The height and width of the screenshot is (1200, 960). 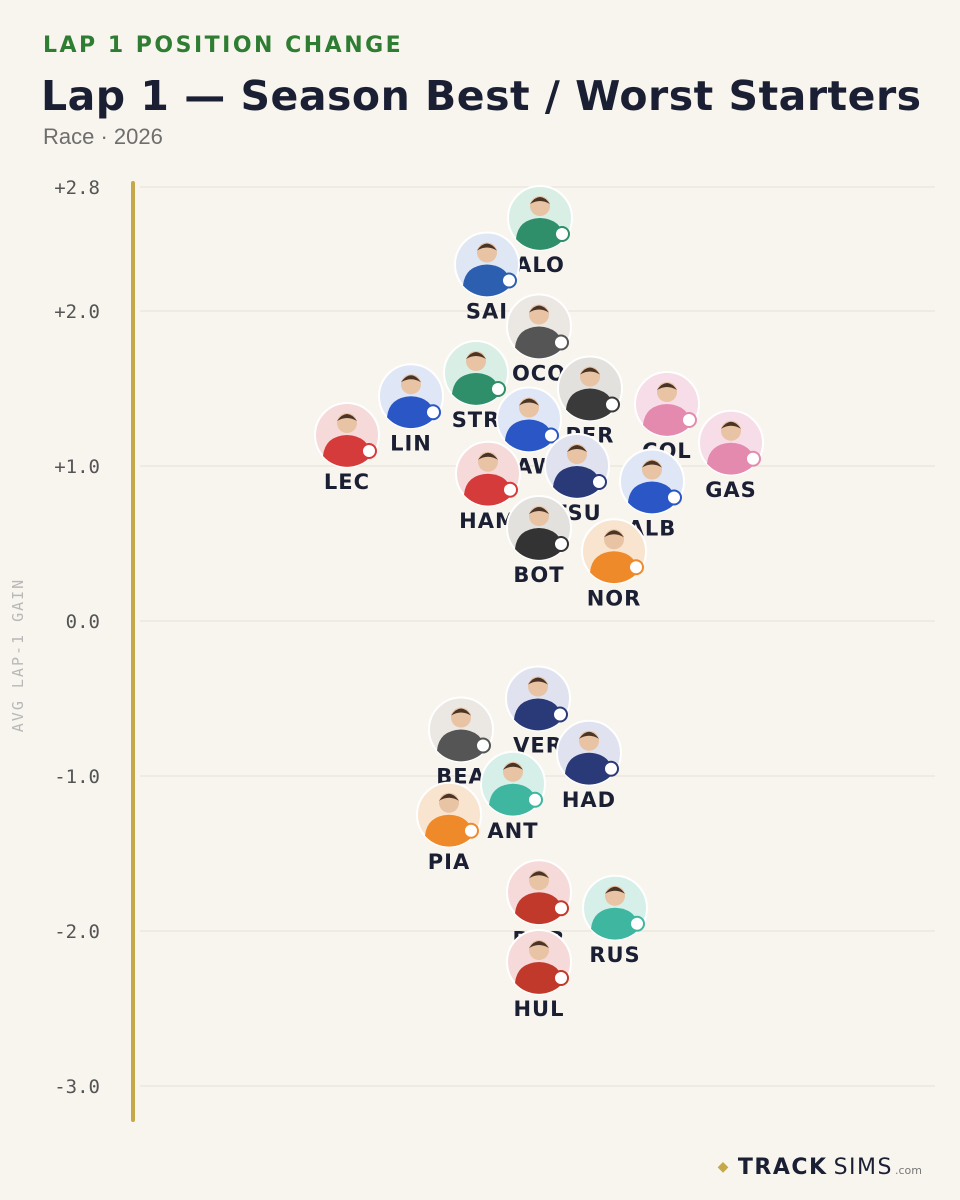 I want to click on y-tick-label: 0.0, so click(x=83, y=622).